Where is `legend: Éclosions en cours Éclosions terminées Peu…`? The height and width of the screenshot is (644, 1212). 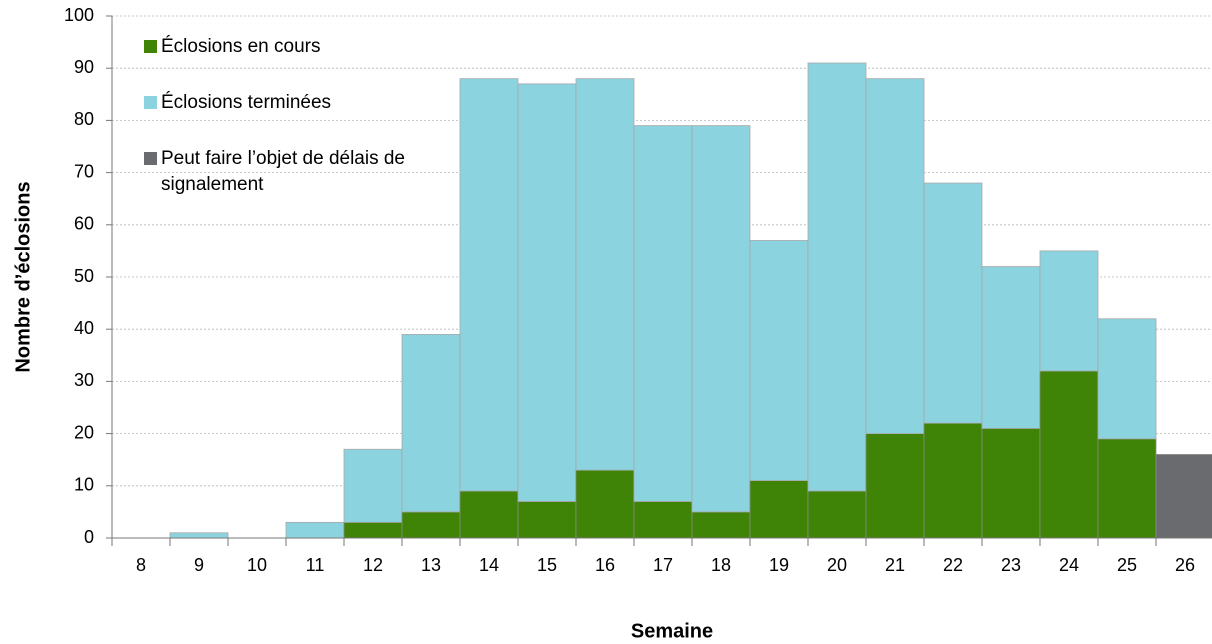 legend: Éclosions en cours Éclosions terminées Peu… is located at coordinates (314, 131).